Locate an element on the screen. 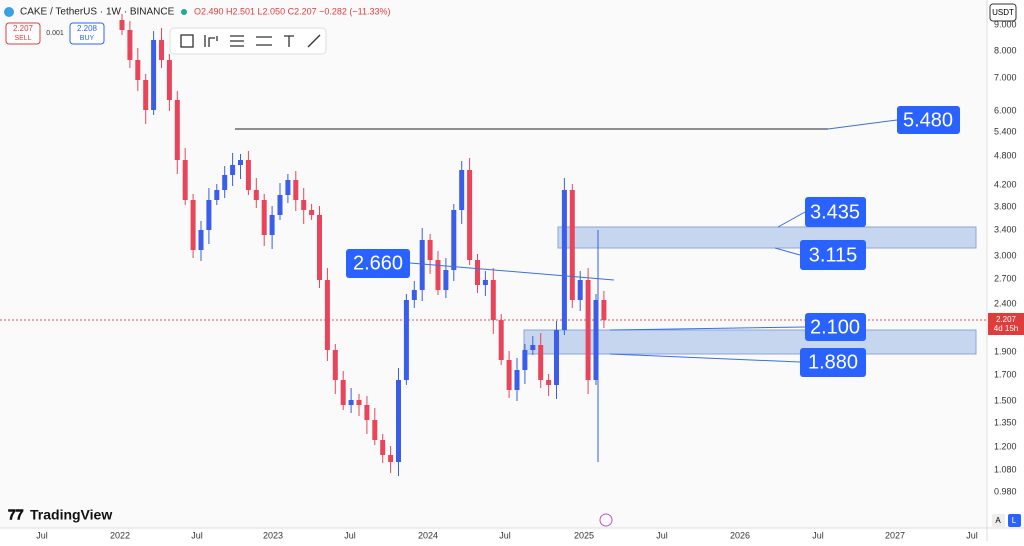  annotation: 1.880 is located at coordinates (833, 362).